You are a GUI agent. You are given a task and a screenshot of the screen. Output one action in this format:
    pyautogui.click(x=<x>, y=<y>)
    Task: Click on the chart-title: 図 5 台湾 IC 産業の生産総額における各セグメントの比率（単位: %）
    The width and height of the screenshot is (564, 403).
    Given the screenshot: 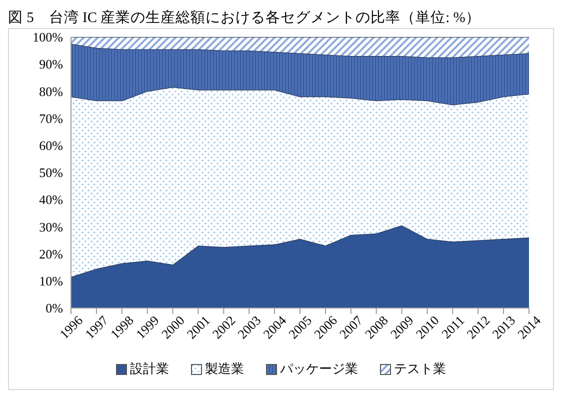 What is the action you would take?
    pyautogui.click(x=245, y=18)
    